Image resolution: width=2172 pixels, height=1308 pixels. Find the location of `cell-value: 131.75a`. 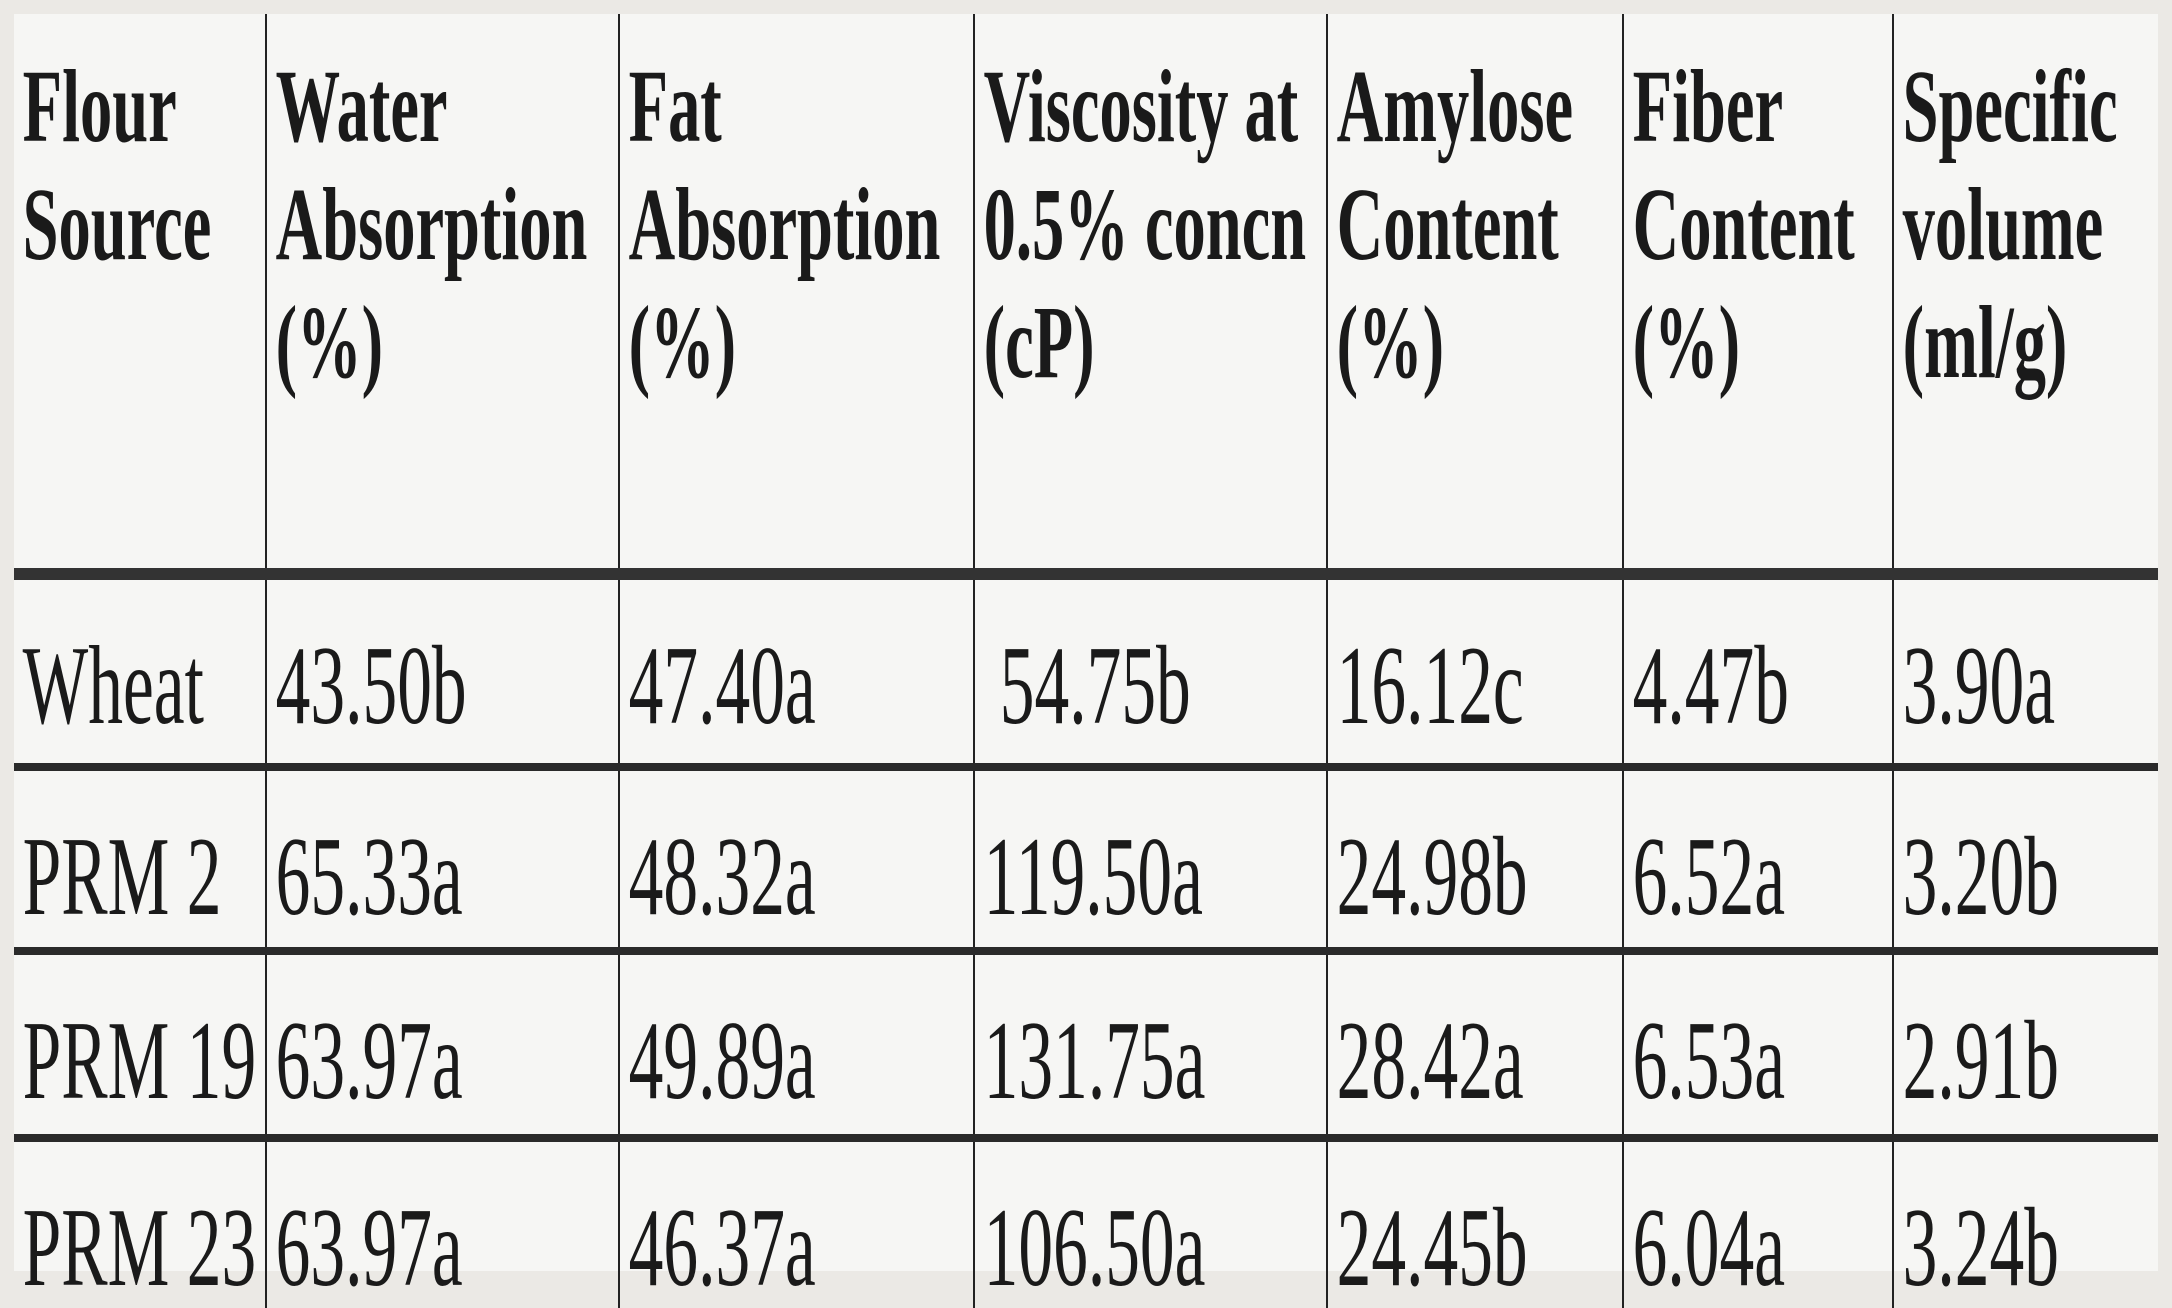

cell-value: 131.75a is located at coordinates (1094, 1061).